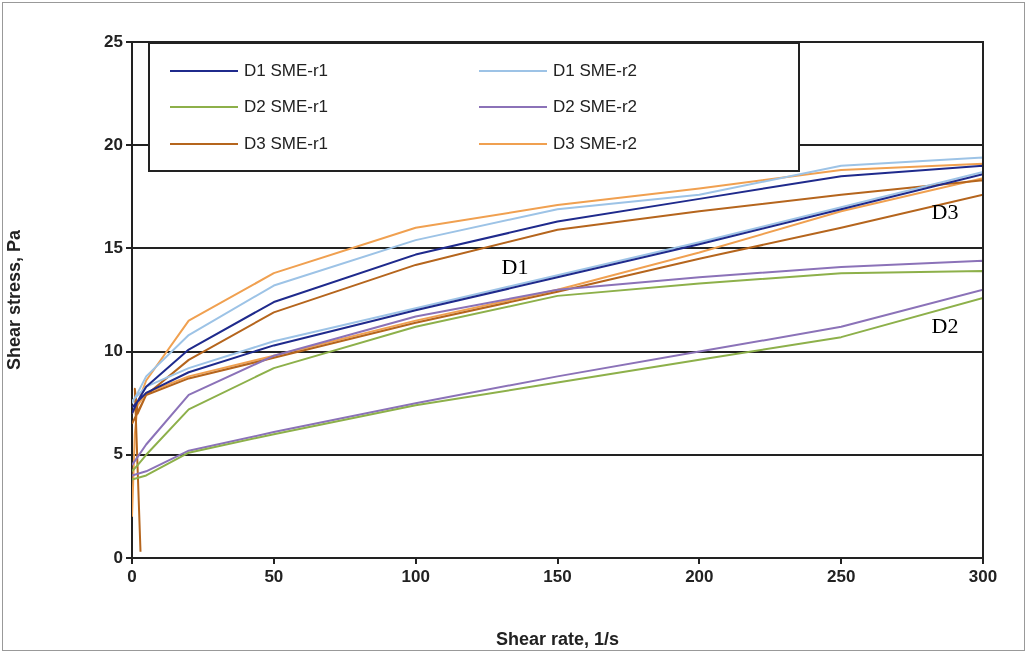 The height and width of the screenshot is (655, 1029). Describe the element at coordinates (699, 576) in the screenshot. I see `x-tick-label: 200` at that location.